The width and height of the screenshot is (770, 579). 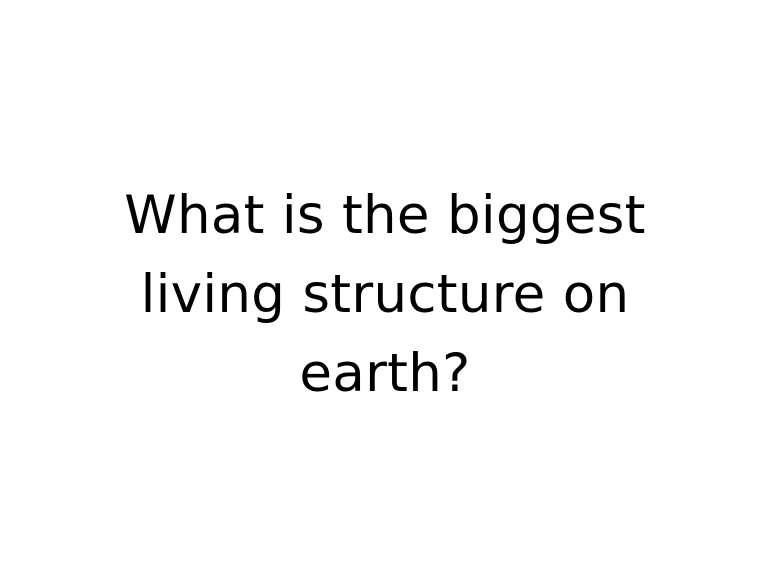 I want to click on question-line-1: What is the biggest, so click(x=385, y=215).